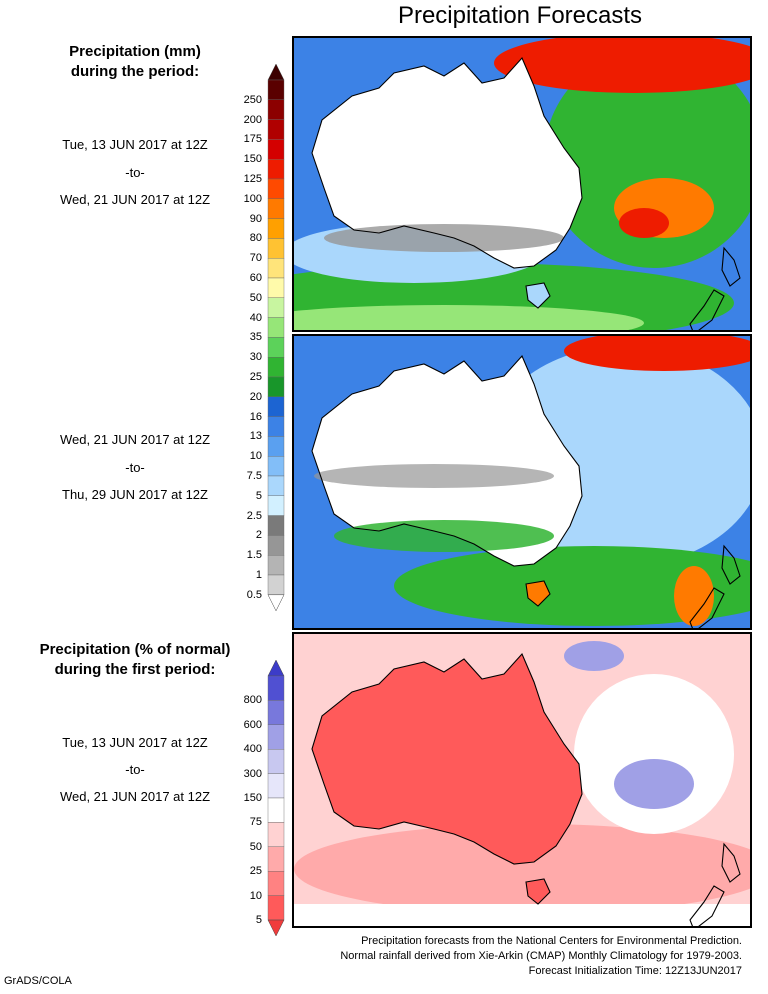 The image size is (768, 994). I want to click on percent-colorbar-tick-label: 5, so click(258, 920).